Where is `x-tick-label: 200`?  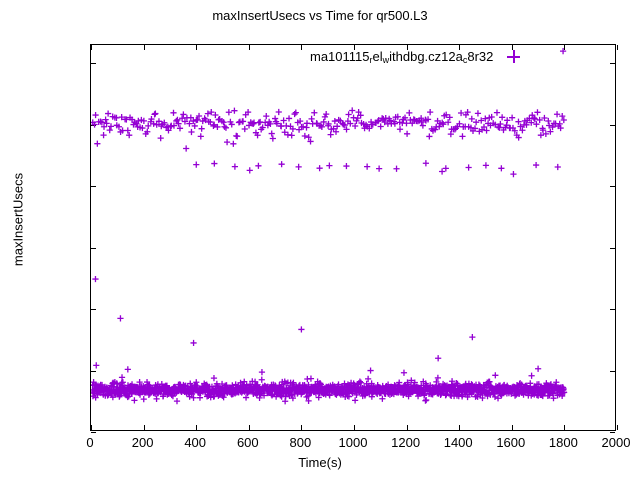 x-tick-label: 200 is located at coordinates (142, 442).